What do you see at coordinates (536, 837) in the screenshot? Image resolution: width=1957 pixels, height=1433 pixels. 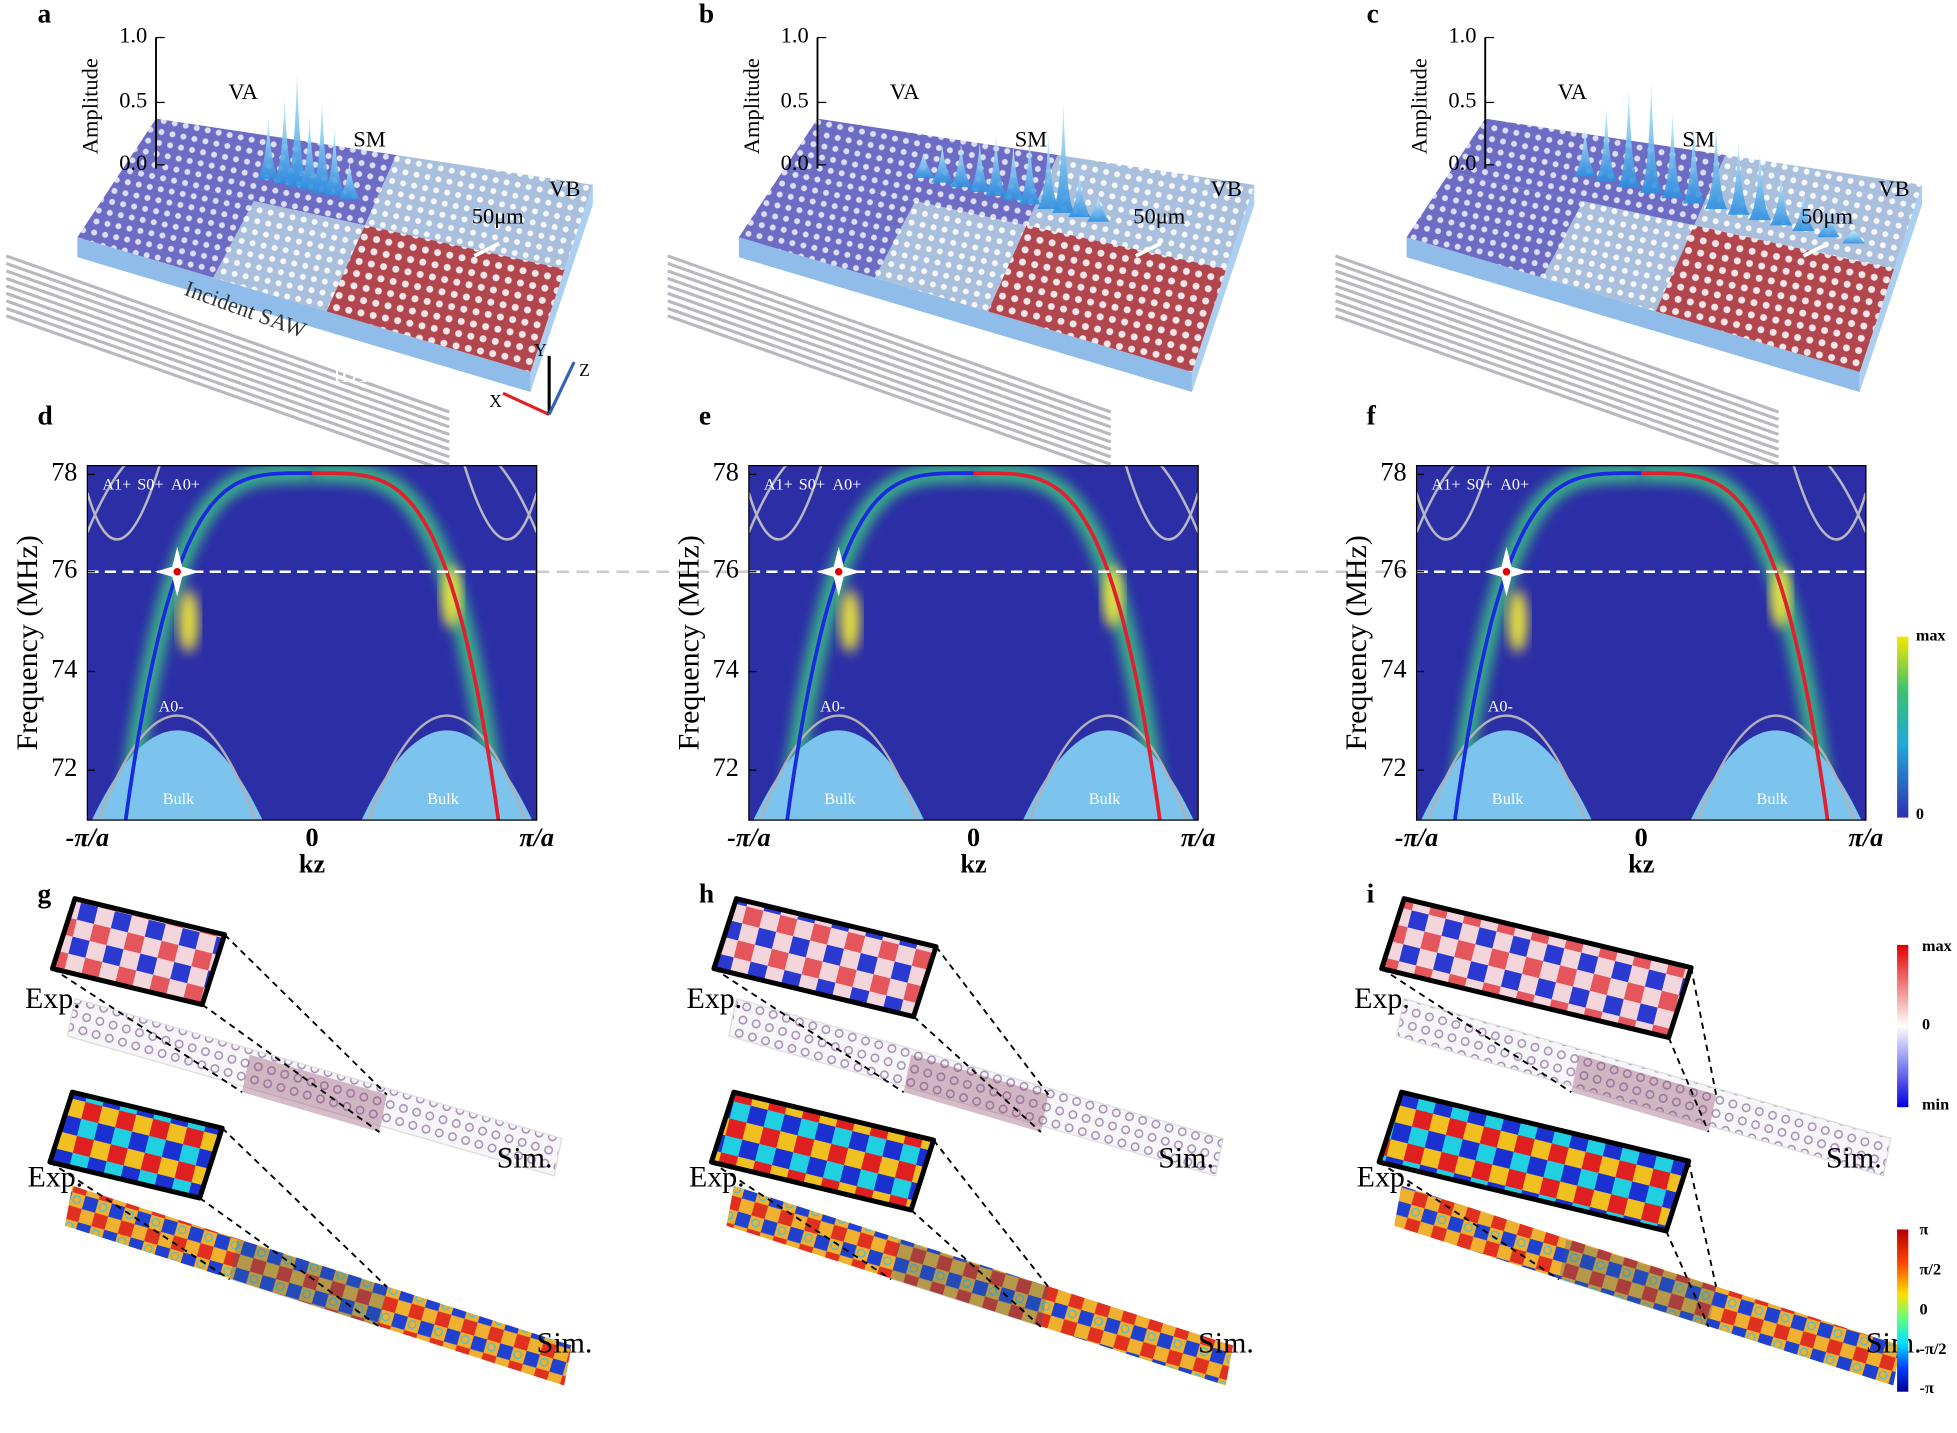 I see `x-tick-label: π/a` at bounding box center [536, 837].